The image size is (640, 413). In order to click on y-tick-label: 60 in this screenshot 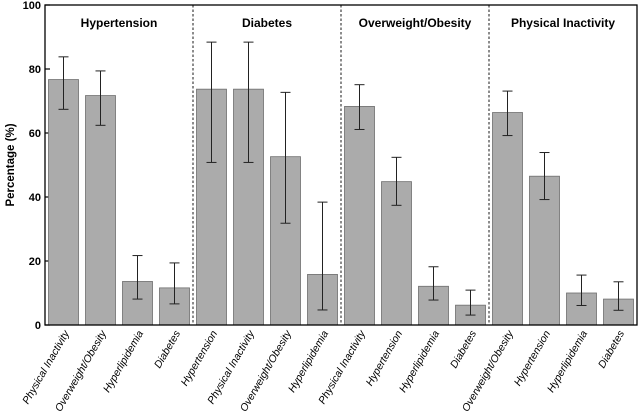, I will do `click(35, 134)`.